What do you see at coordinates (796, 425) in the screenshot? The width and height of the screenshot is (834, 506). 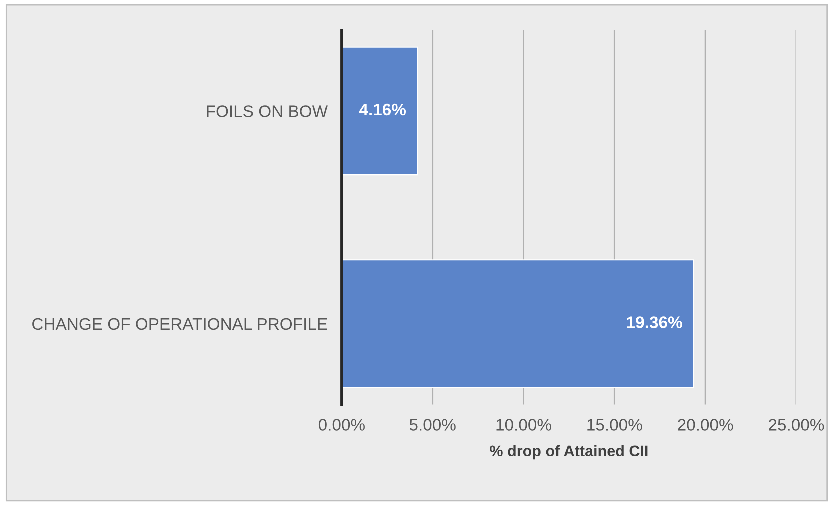 I see `x-tick-label: 25.00%` at bounding box center [796, 425].